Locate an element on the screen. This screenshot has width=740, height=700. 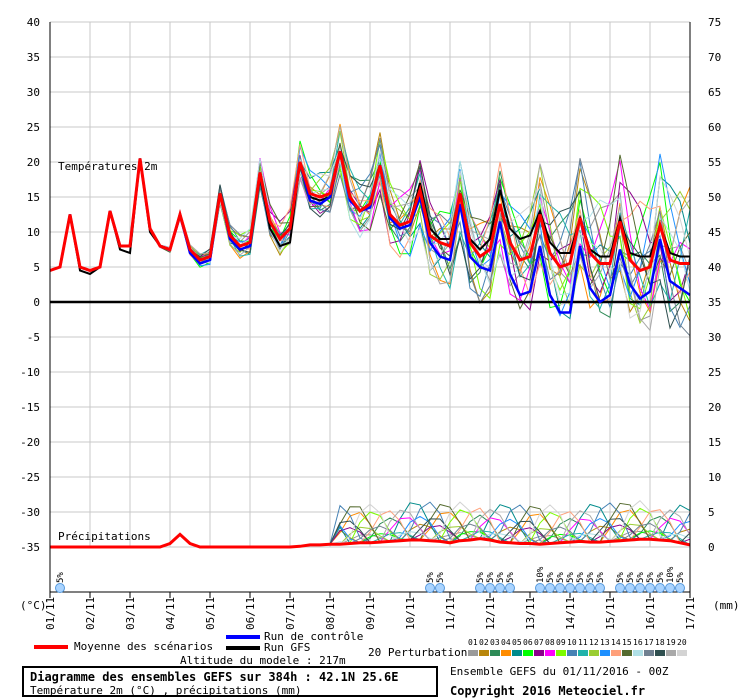
perturbation-number: 06 is located at coordinates (528, 642).